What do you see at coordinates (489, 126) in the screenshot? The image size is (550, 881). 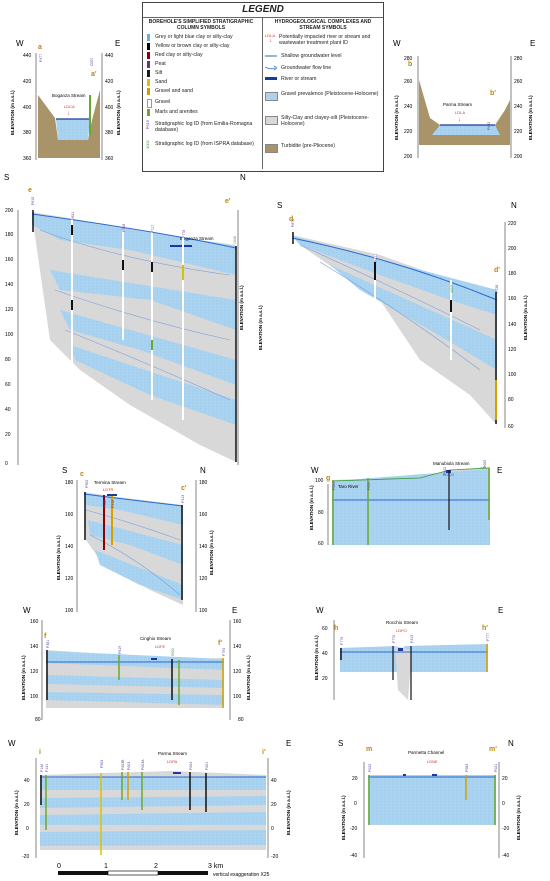 I see `svg-text: P632` at bounding box center [489, 126].